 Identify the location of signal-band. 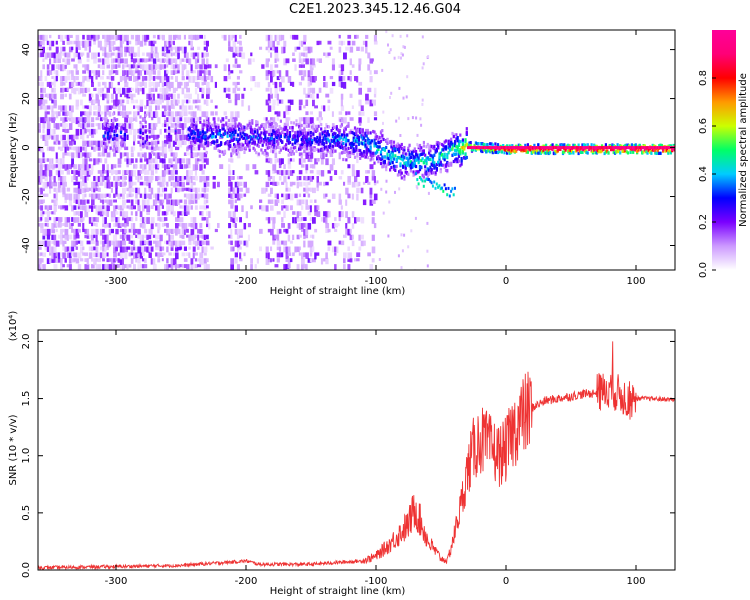
(389, 155).